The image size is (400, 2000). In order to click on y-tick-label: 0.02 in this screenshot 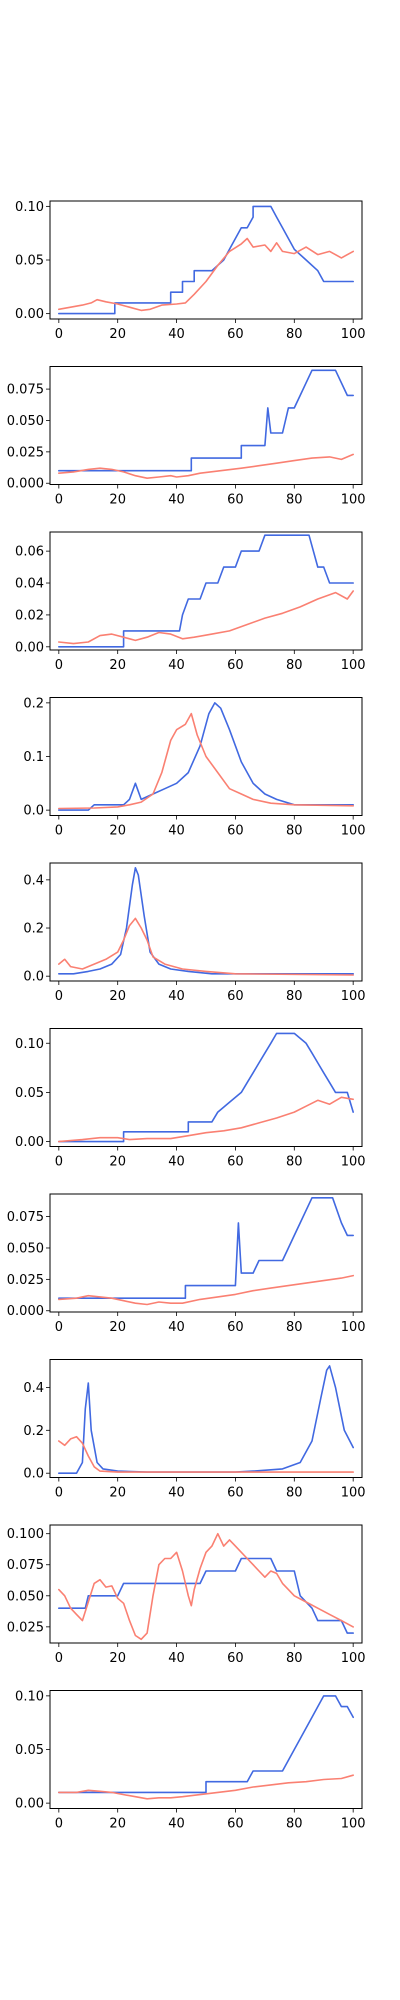, I will do `click(29, 615)`.